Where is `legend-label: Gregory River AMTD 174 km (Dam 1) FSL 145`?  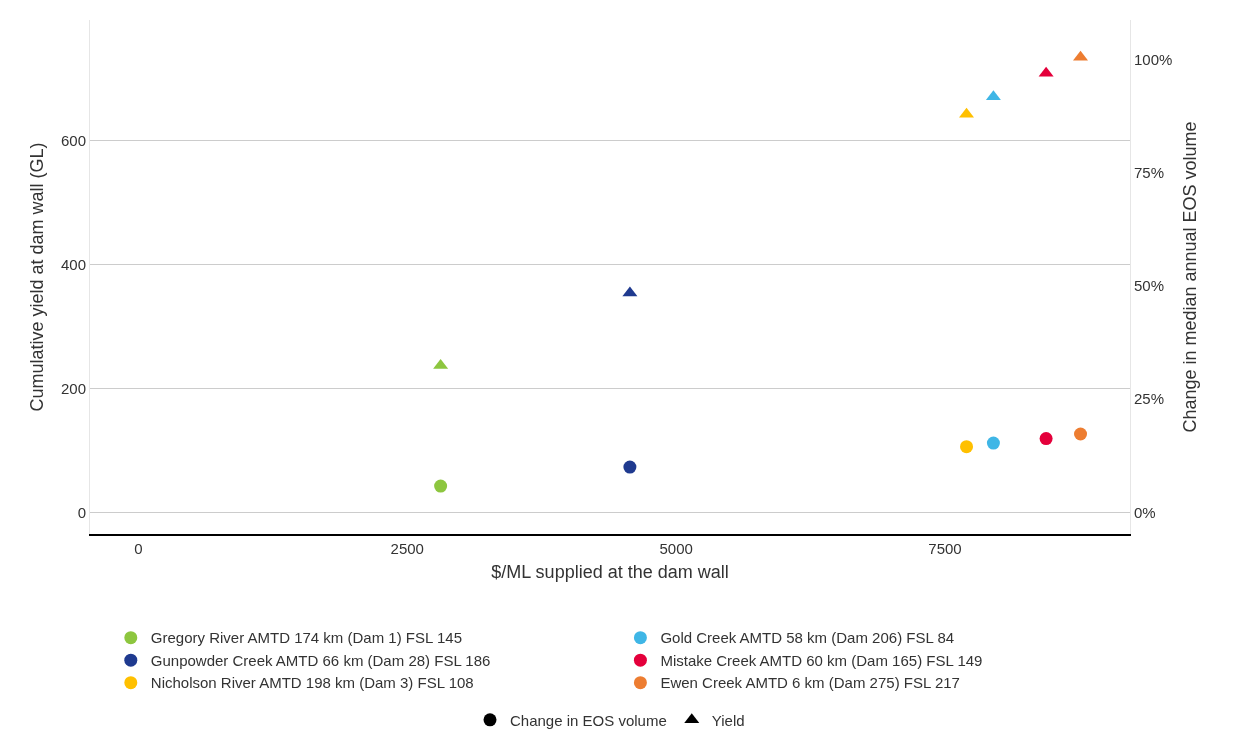
legend-label: Gregory River AMTD 174 km (Dam 1) FSL 145 is located at coordinates (306, 638).